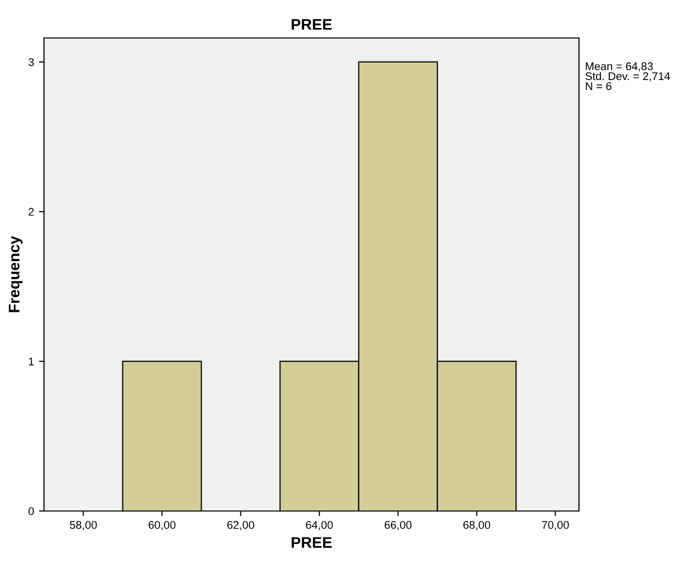 This screenshot has height=561, width=696. Describe the element at coordinates (83, 525) in the screenshot. I see `x-tick-label: 58,00` at that location.